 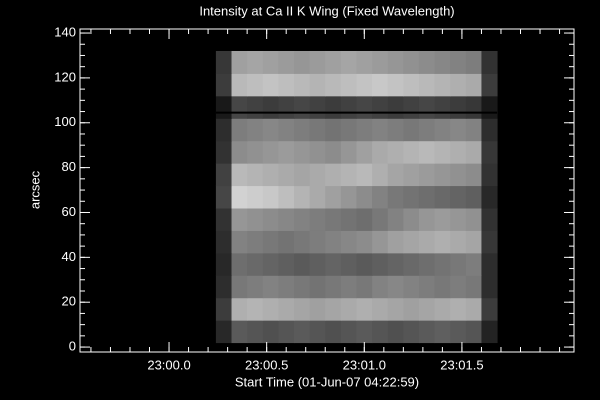 I want to click on x-tick-label: 23:00.5, so click(x=266, y=364).